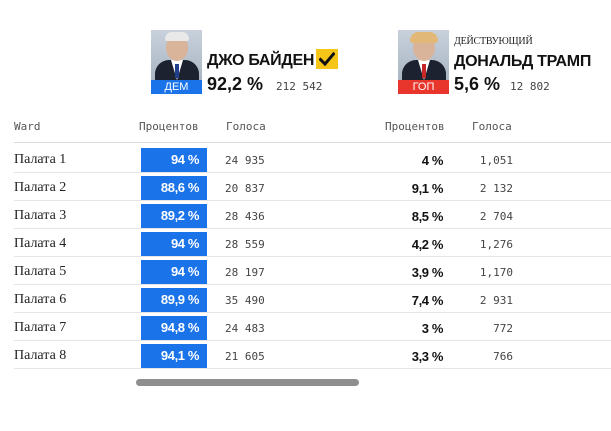  I want to click on biden-percent-cell: 94,8 %, so click(174, 328).